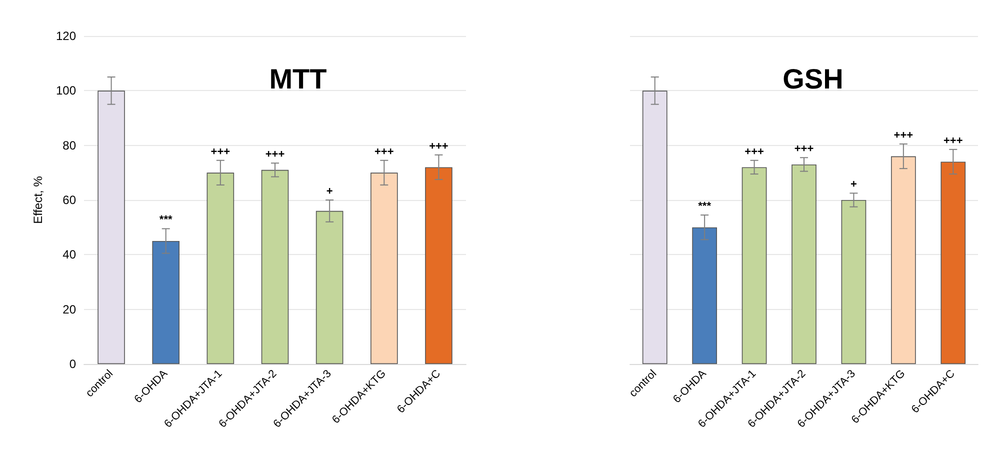 The width and height of the screenshot is (998, 453). Describe the element at coordinates (72, 364) in the screenshot. I see `y-tick-label: 0` at that location.